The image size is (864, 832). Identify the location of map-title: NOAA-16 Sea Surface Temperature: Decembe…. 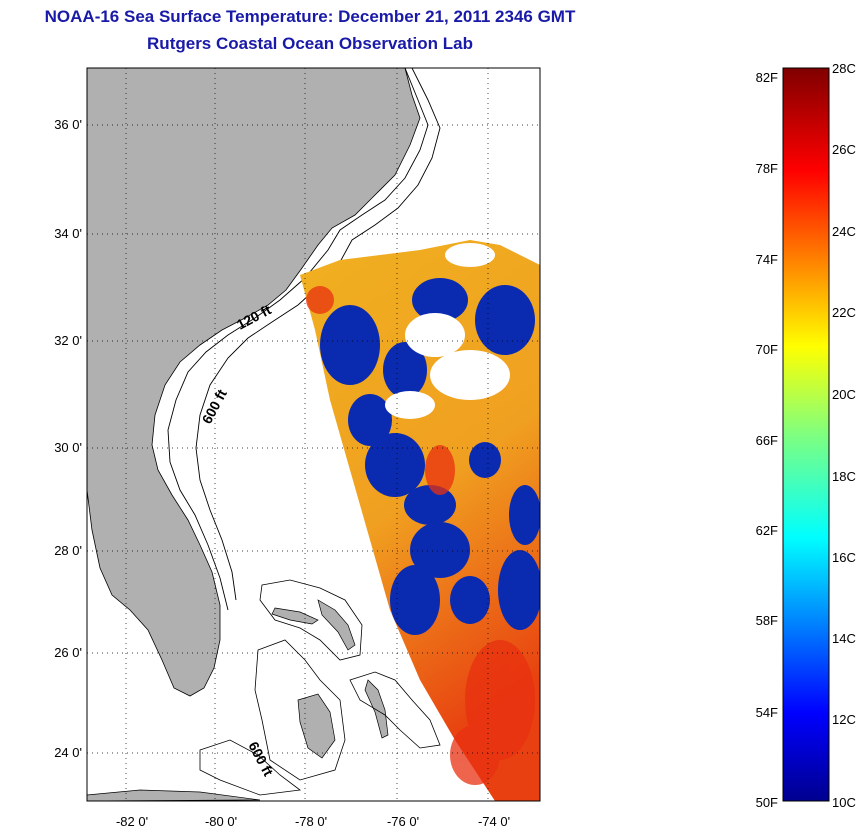
(310, 16).